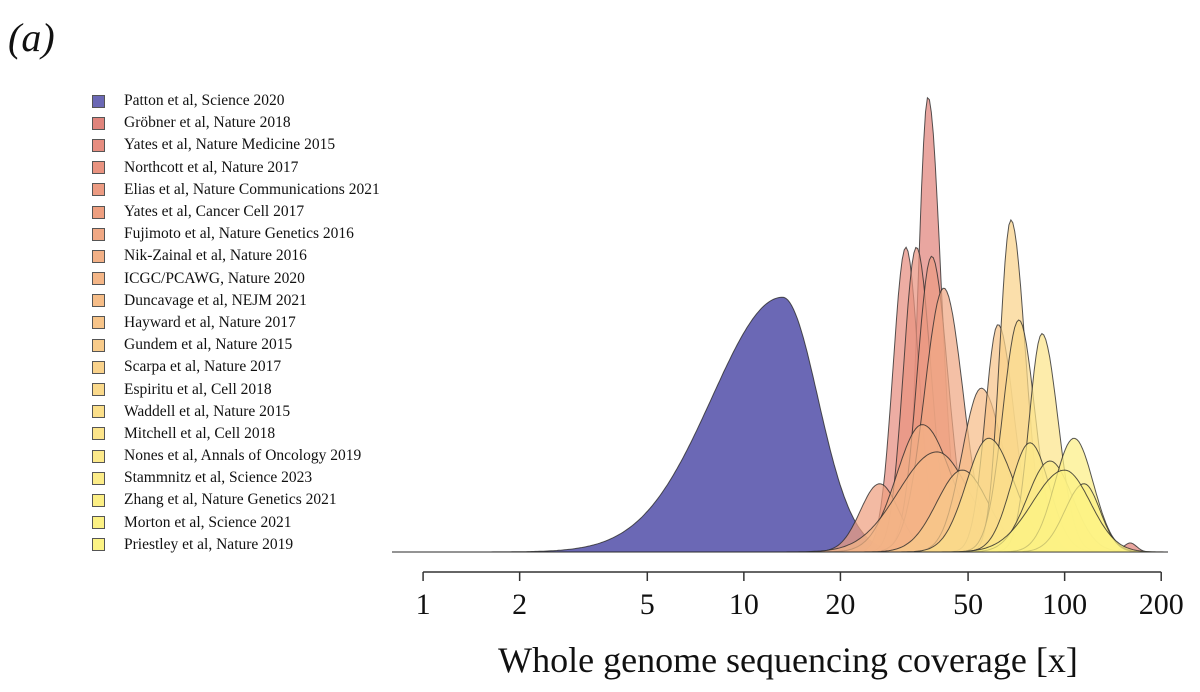 The height and width of the screenshot is (692, 1200). I want to click on legend-label: Mitchell et al, Cell 2018, so click(200, 433).